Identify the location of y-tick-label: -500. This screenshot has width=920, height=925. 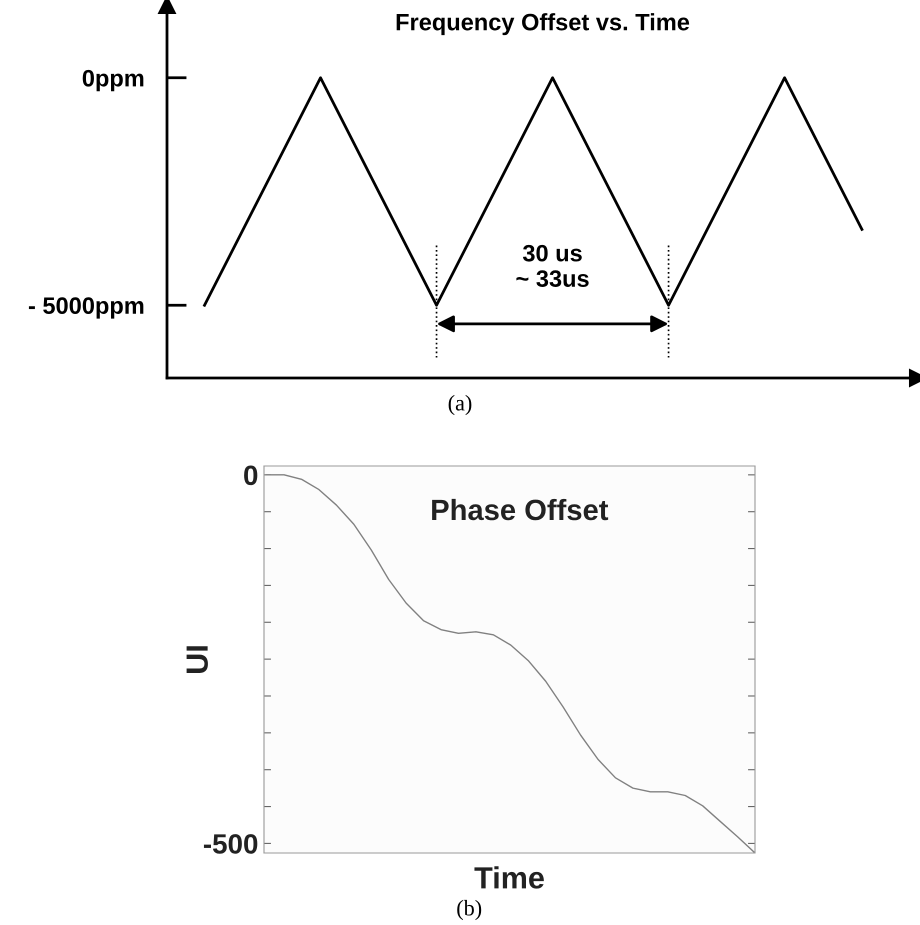
(231, 844).